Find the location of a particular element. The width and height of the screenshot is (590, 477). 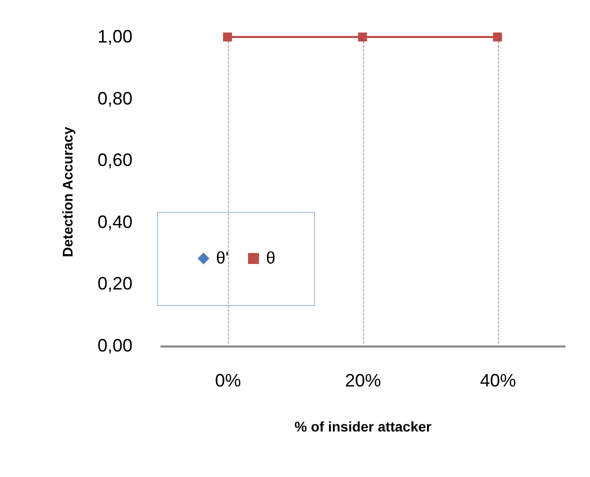

y-tick-label: 0,20 is located at coordinates (114, 284).